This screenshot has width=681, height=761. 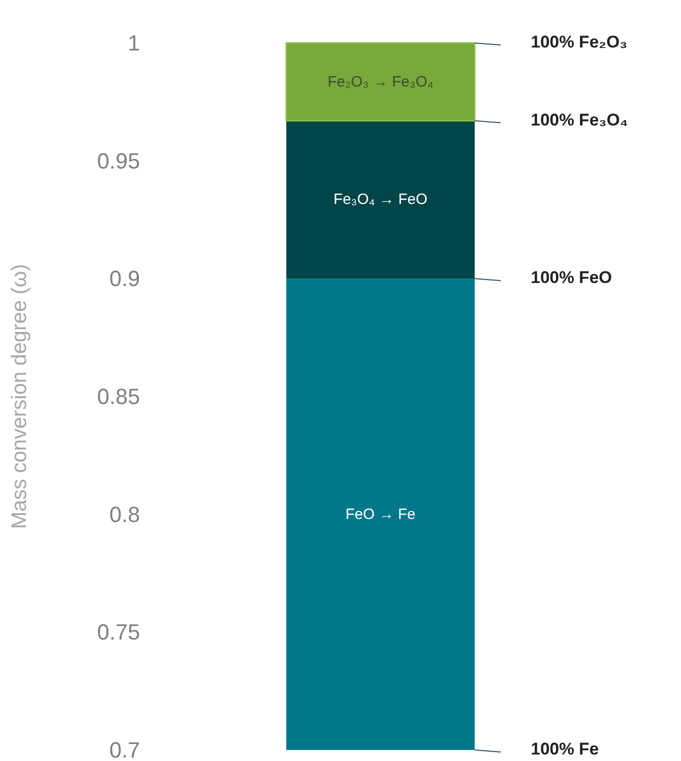 I want to click on y-tick-label: 0.9, so click(x=124, y=279).